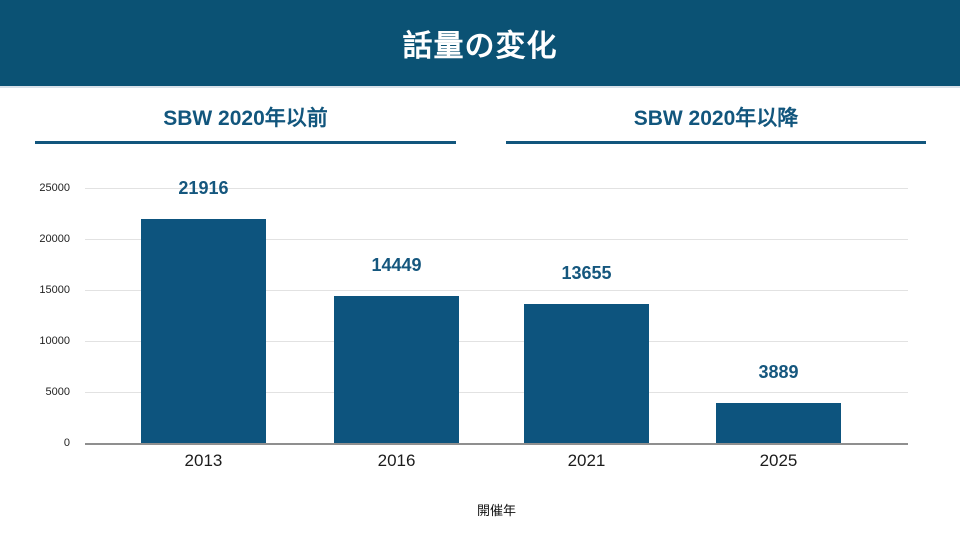 The height and width of the screenshot is (540, 960). What do you see at coordinates (66, 443) in the screenshot?
I see `y-tick-label: 0` at bounding box center [66, 443].